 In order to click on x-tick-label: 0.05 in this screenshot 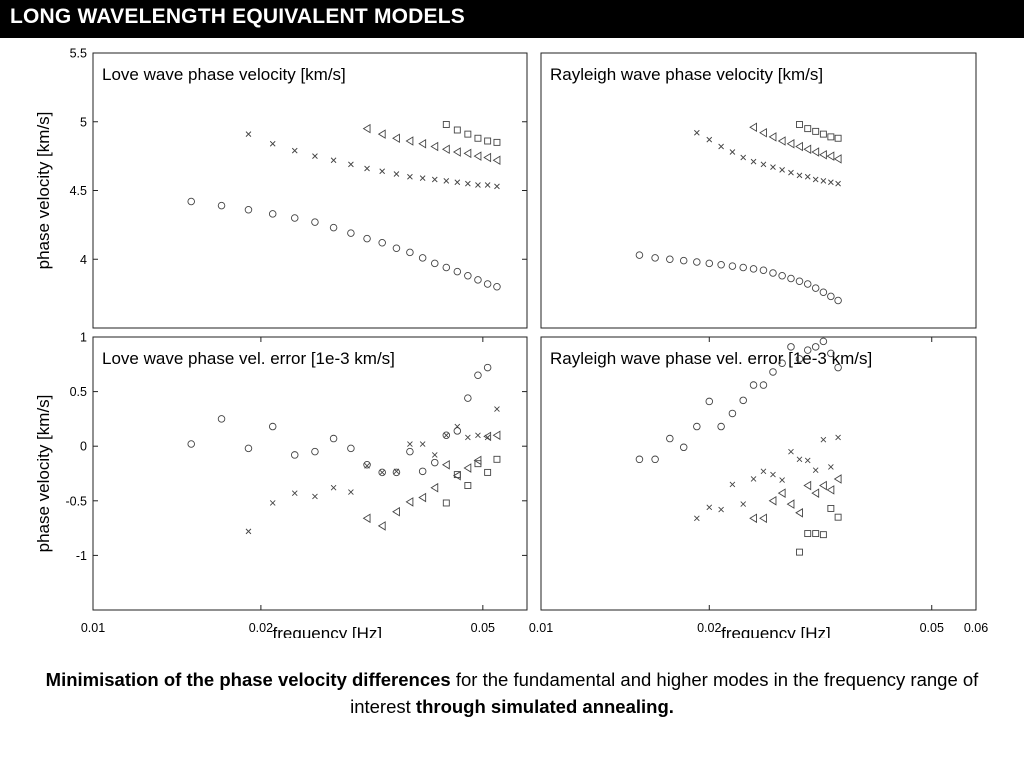, I will do `click(932, 628)`.